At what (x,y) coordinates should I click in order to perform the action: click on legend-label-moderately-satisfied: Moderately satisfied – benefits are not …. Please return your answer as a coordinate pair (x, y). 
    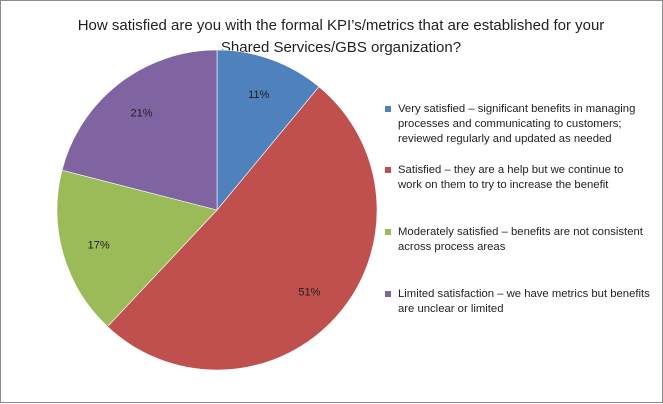
    Looking at the image, I should click on (520, 239).